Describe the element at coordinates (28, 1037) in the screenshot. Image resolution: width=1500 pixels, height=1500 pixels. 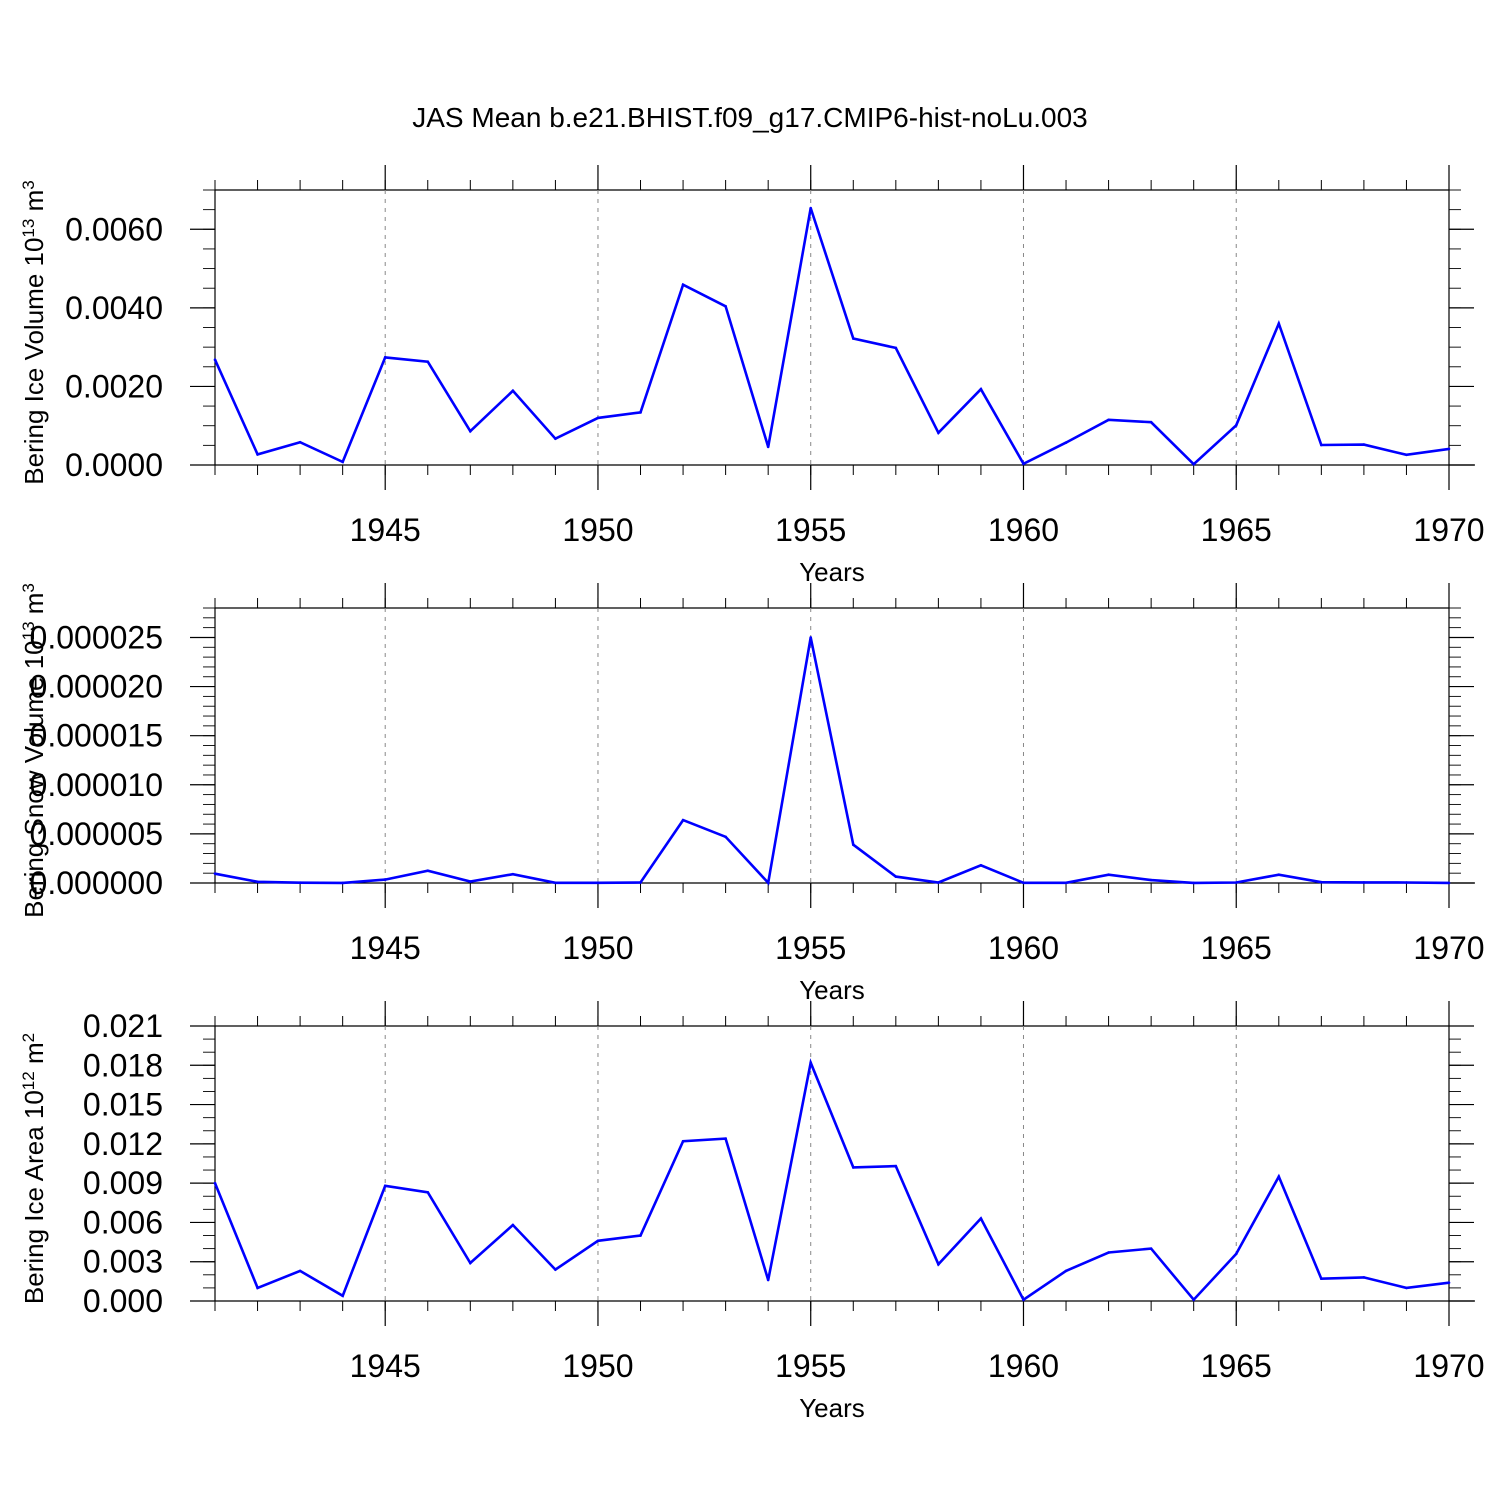
I see `y-axis-label-exponent: 2` at that location.